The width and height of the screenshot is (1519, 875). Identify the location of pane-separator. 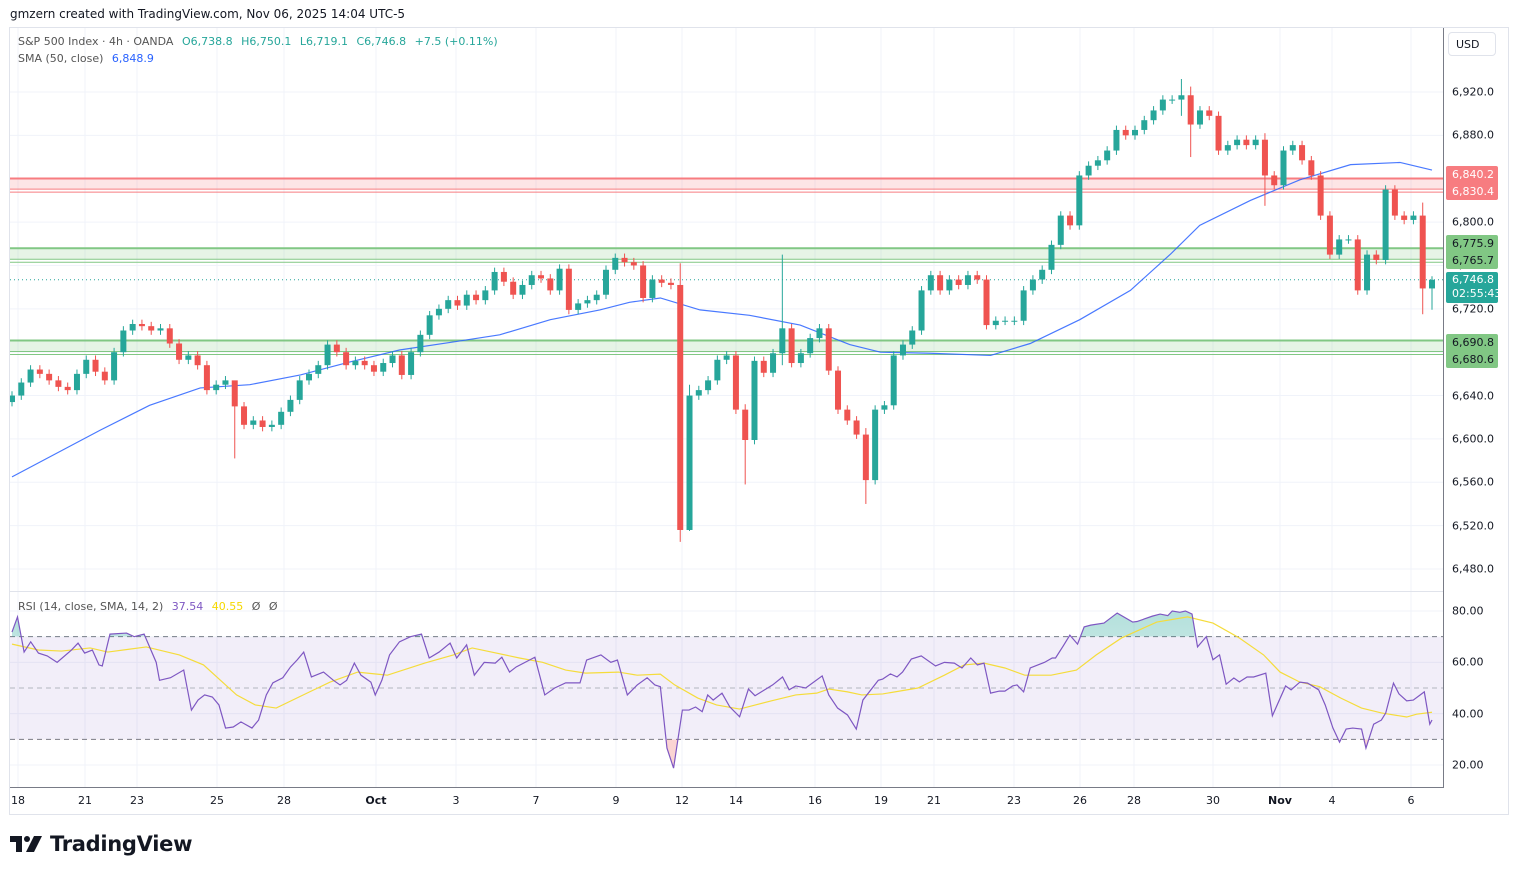
(726, 591).